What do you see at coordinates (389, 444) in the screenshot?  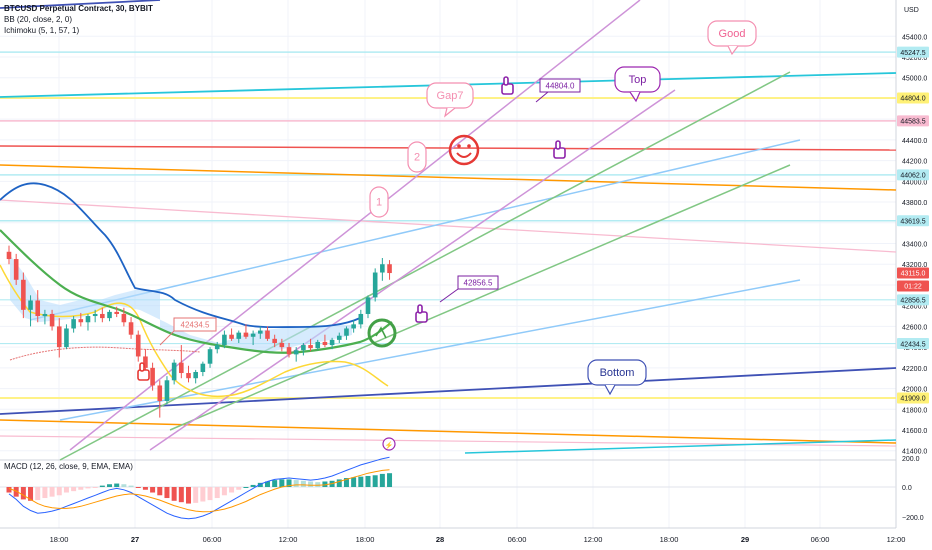 I see `lightning-icon: ⚡` at bounding box center [389, 444].